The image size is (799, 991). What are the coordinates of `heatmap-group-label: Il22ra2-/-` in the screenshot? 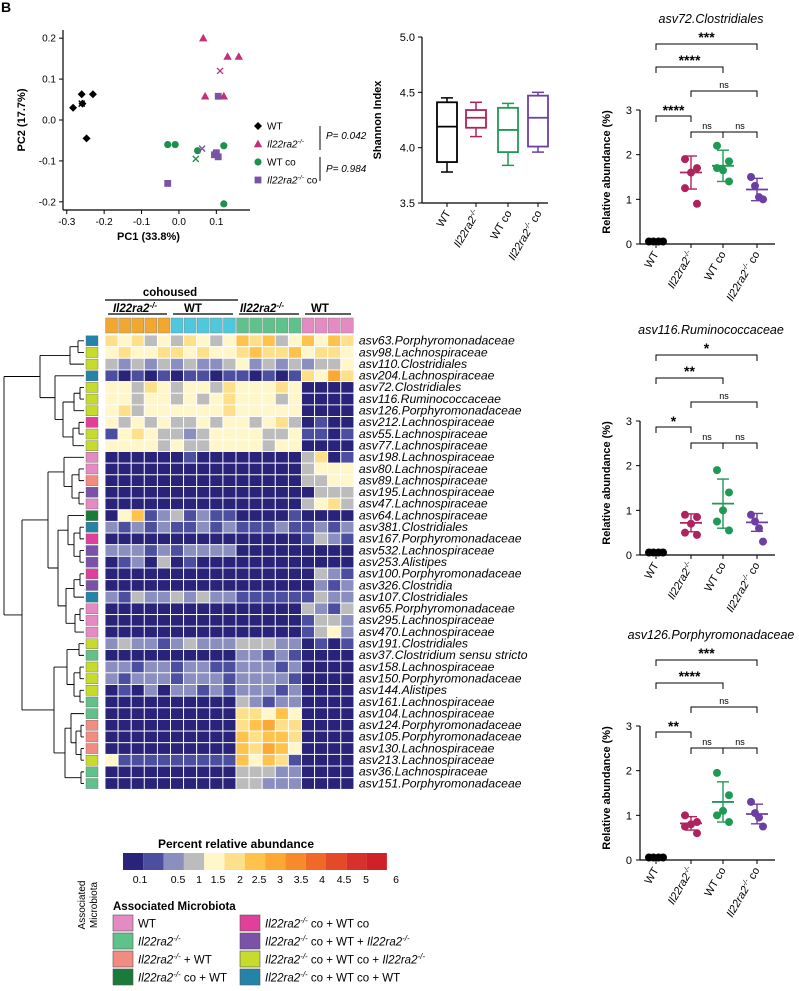 It's located at (262, 308).